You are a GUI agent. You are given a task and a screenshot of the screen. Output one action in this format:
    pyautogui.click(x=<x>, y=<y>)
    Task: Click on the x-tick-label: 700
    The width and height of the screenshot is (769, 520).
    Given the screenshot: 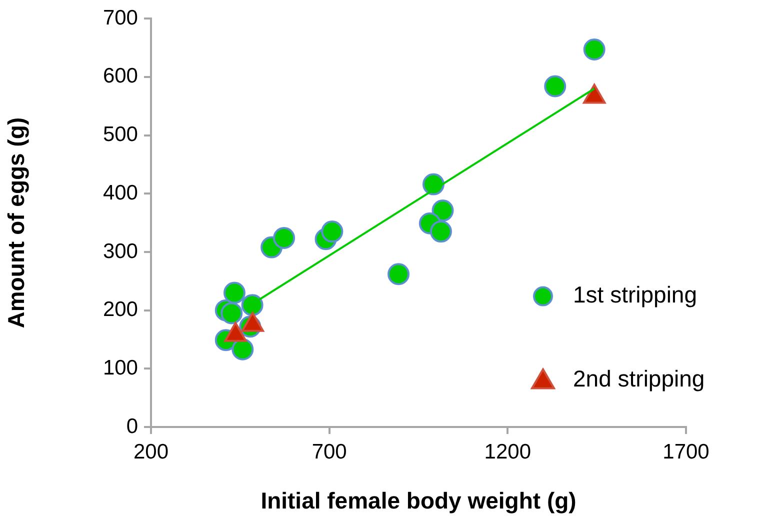 What is the action you would take?
    pyautogui.click(x=329, y=452)
    